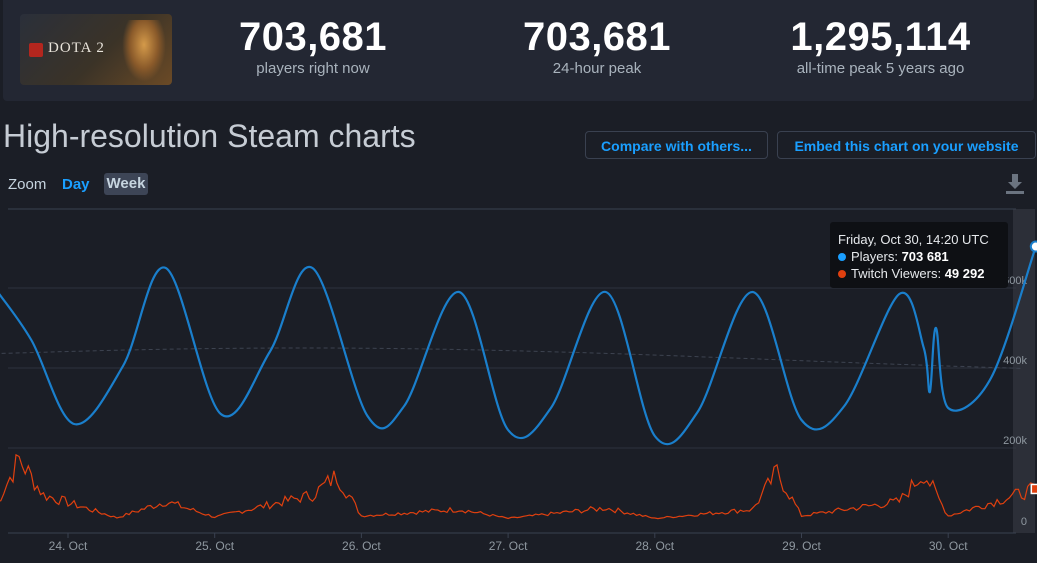 The height and width of the screenshot is (563, 1037). I want to click on y-tick-label: 600k, so click(1015, 281).